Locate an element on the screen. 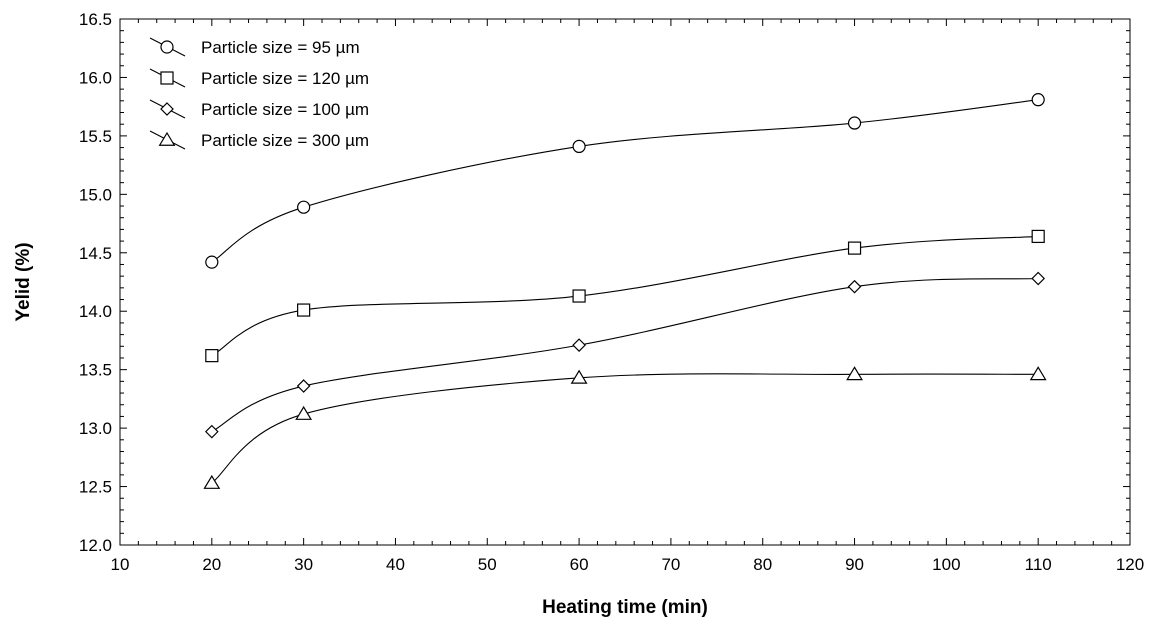 Image resolution: width=1153 pixels, height=619 pixels. x-tick-label: 90 is located at coordinates (854, 564).